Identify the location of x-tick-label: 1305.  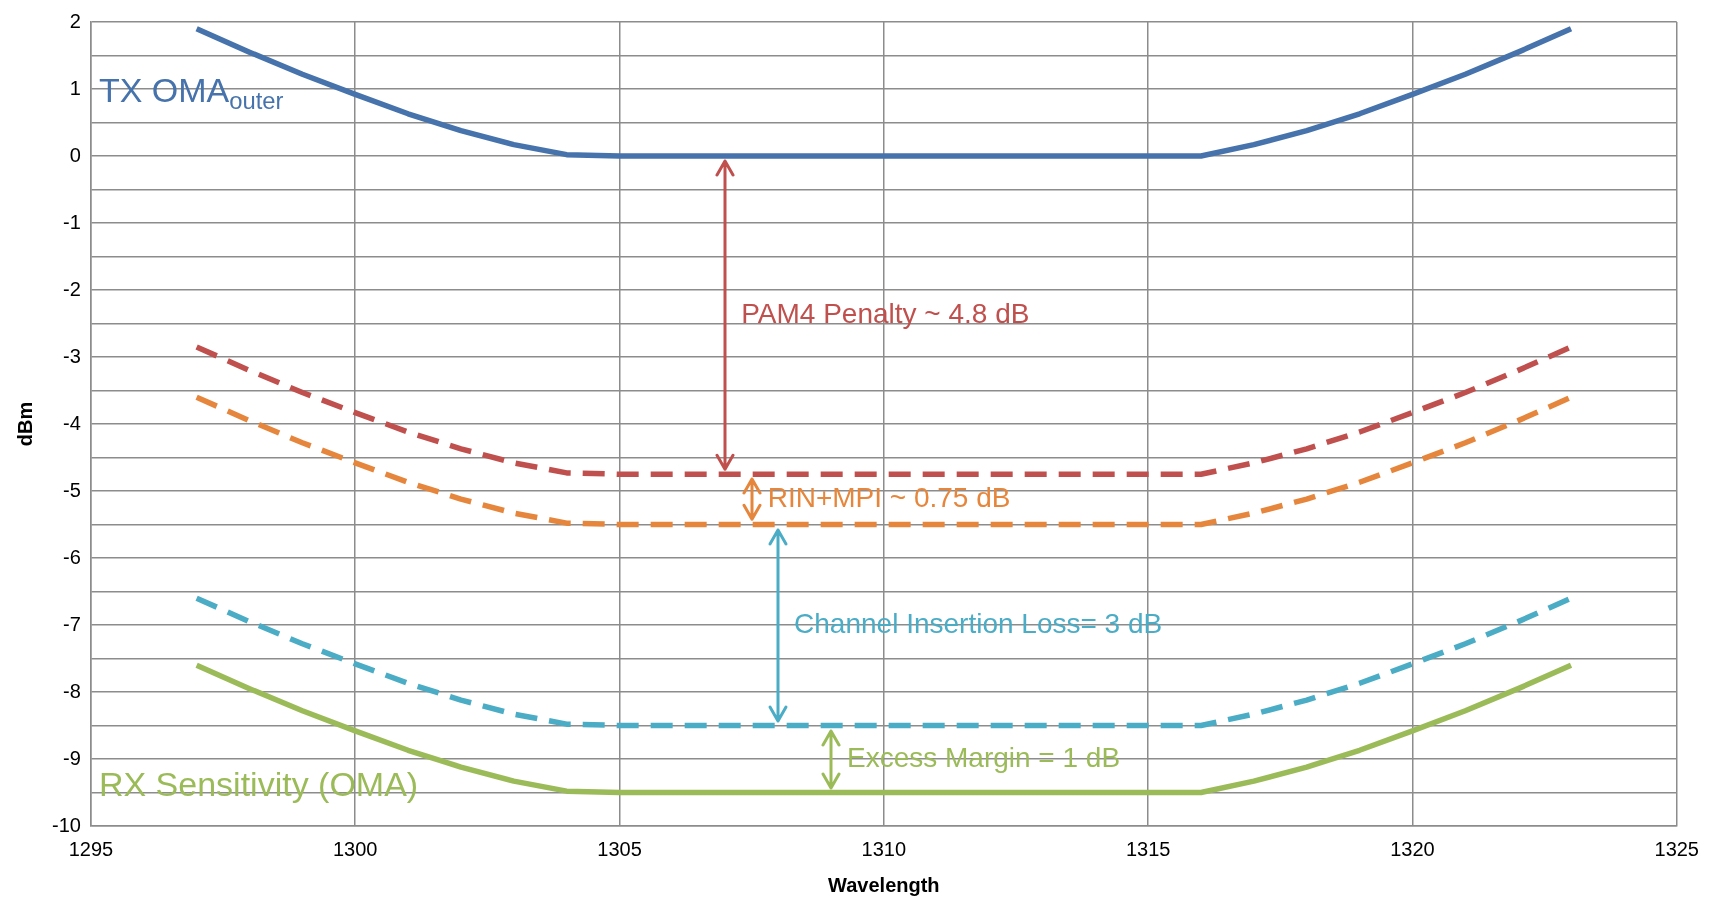
(619, 848).